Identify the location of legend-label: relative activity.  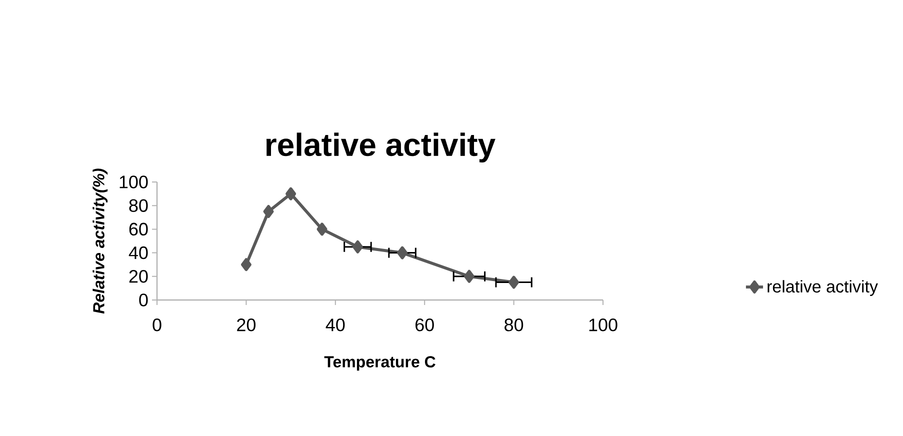
(823, 288).